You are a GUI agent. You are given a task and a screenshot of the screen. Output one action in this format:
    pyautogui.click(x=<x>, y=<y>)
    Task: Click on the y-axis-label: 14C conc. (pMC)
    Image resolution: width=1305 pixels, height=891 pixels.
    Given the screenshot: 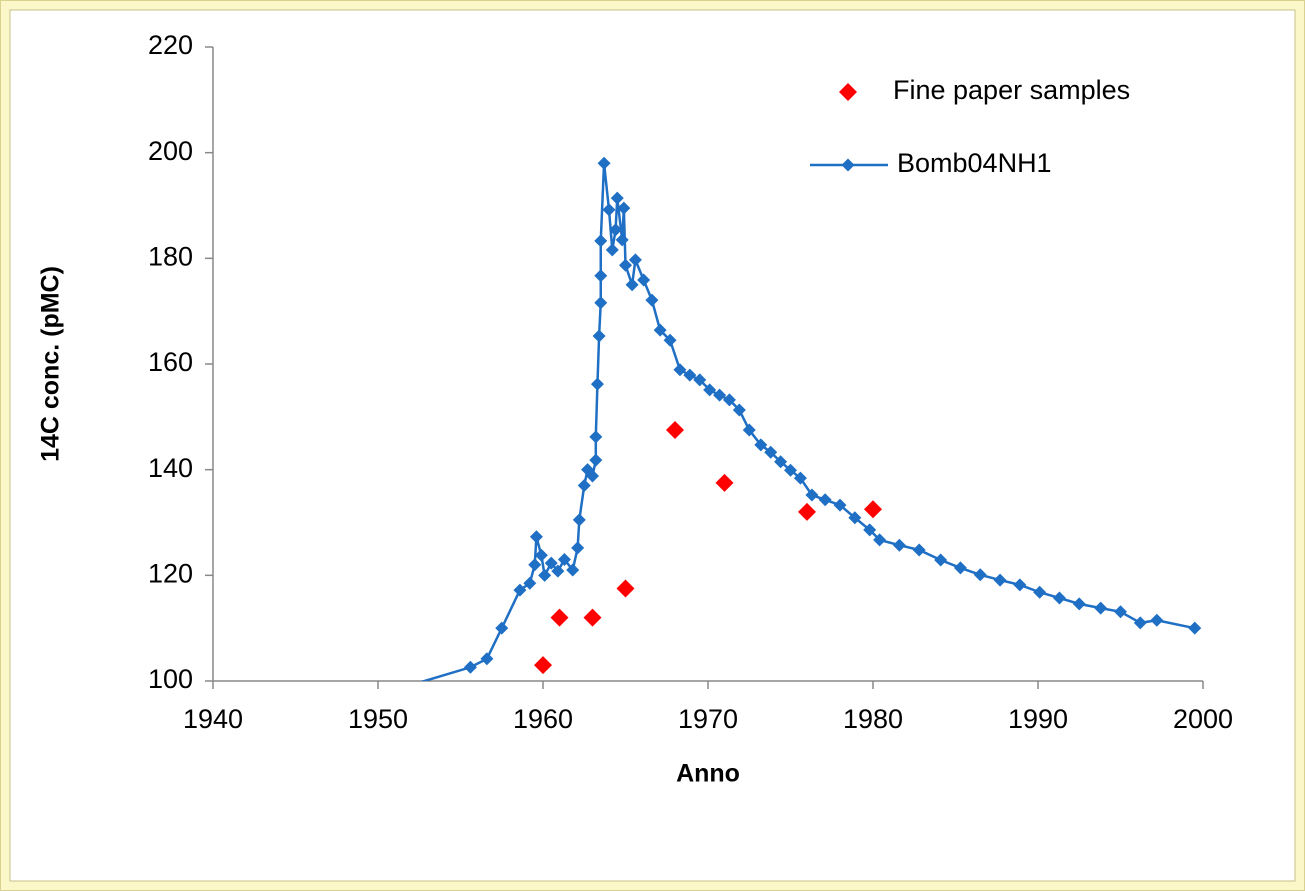 What is the action you would take?
    pyautogui.click(x=51, y=364)
    